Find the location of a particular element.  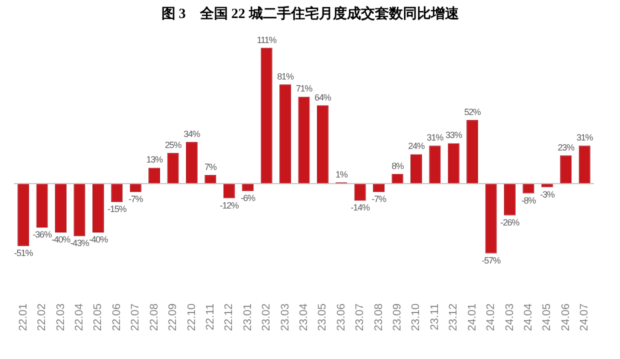

data-label: 8% is located at coordinates (398, 165).